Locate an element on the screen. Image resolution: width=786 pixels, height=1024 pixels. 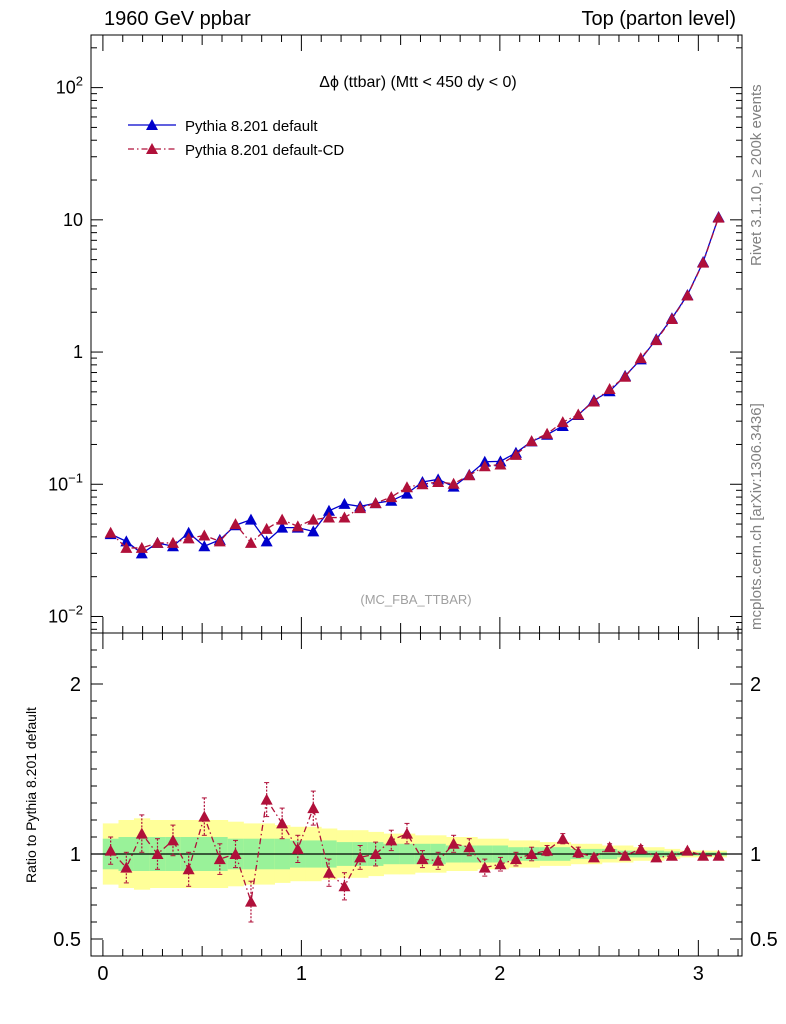
header-left: 1960 GeV ppbar is located at coordinates (177, 19).